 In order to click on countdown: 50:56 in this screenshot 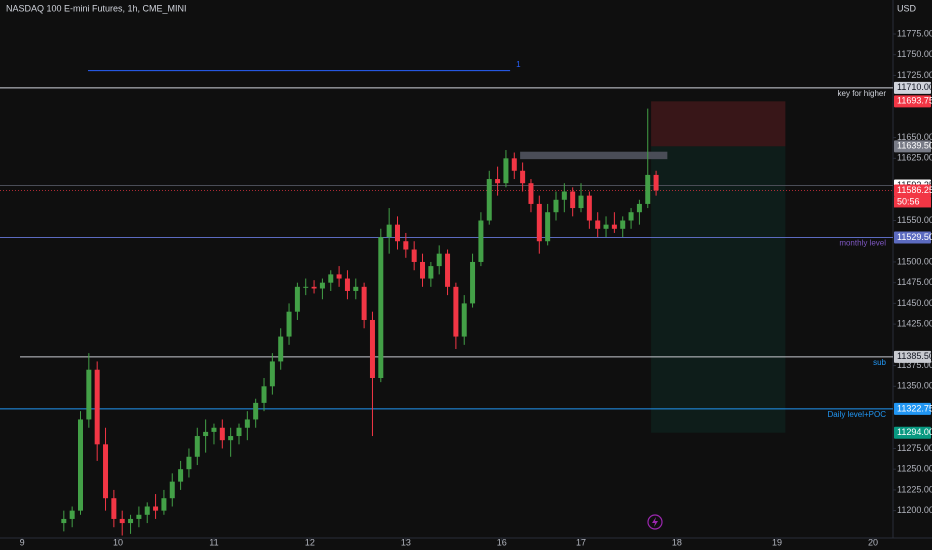, I will do `click(908, 201)`.